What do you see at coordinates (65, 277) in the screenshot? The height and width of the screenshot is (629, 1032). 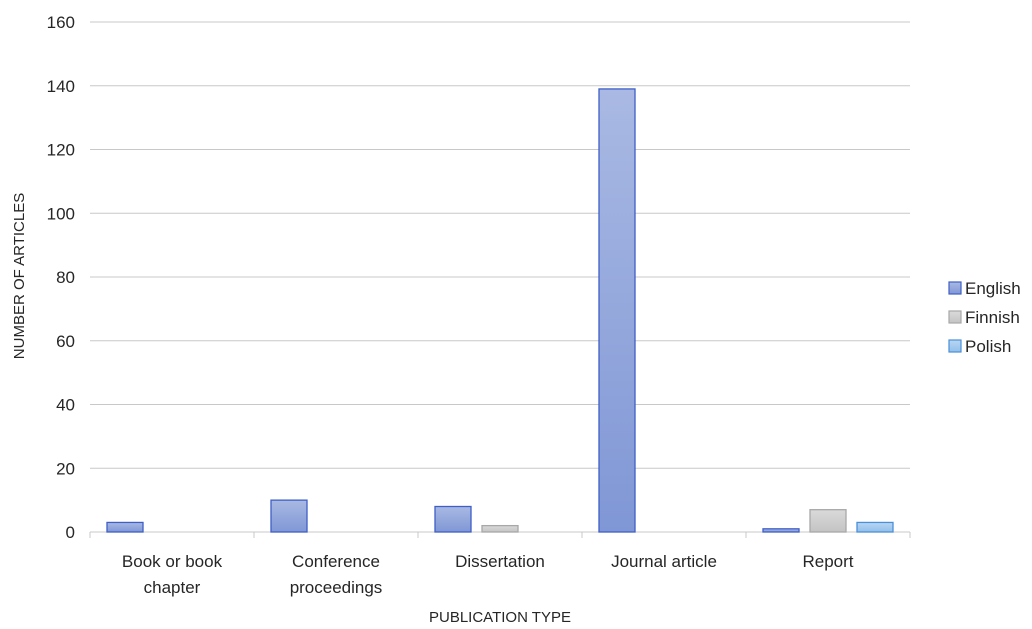 I see `y-tick-label: 80` at bounding box center [65, 277].